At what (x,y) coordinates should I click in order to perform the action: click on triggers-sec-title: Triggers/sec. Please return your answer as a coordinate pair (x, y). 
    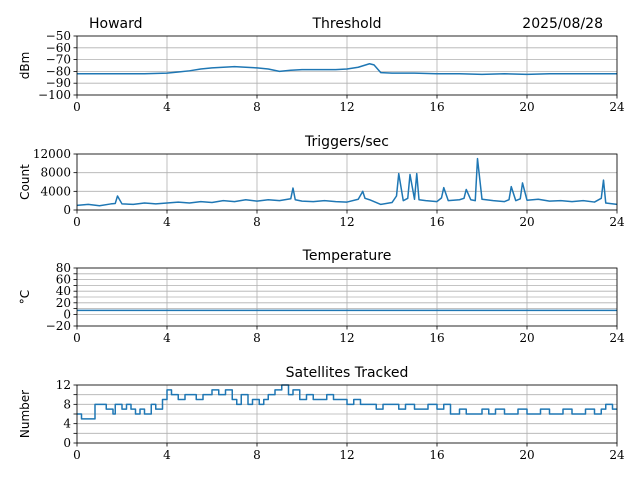
    Looking at the image, I should click on (346, 142).